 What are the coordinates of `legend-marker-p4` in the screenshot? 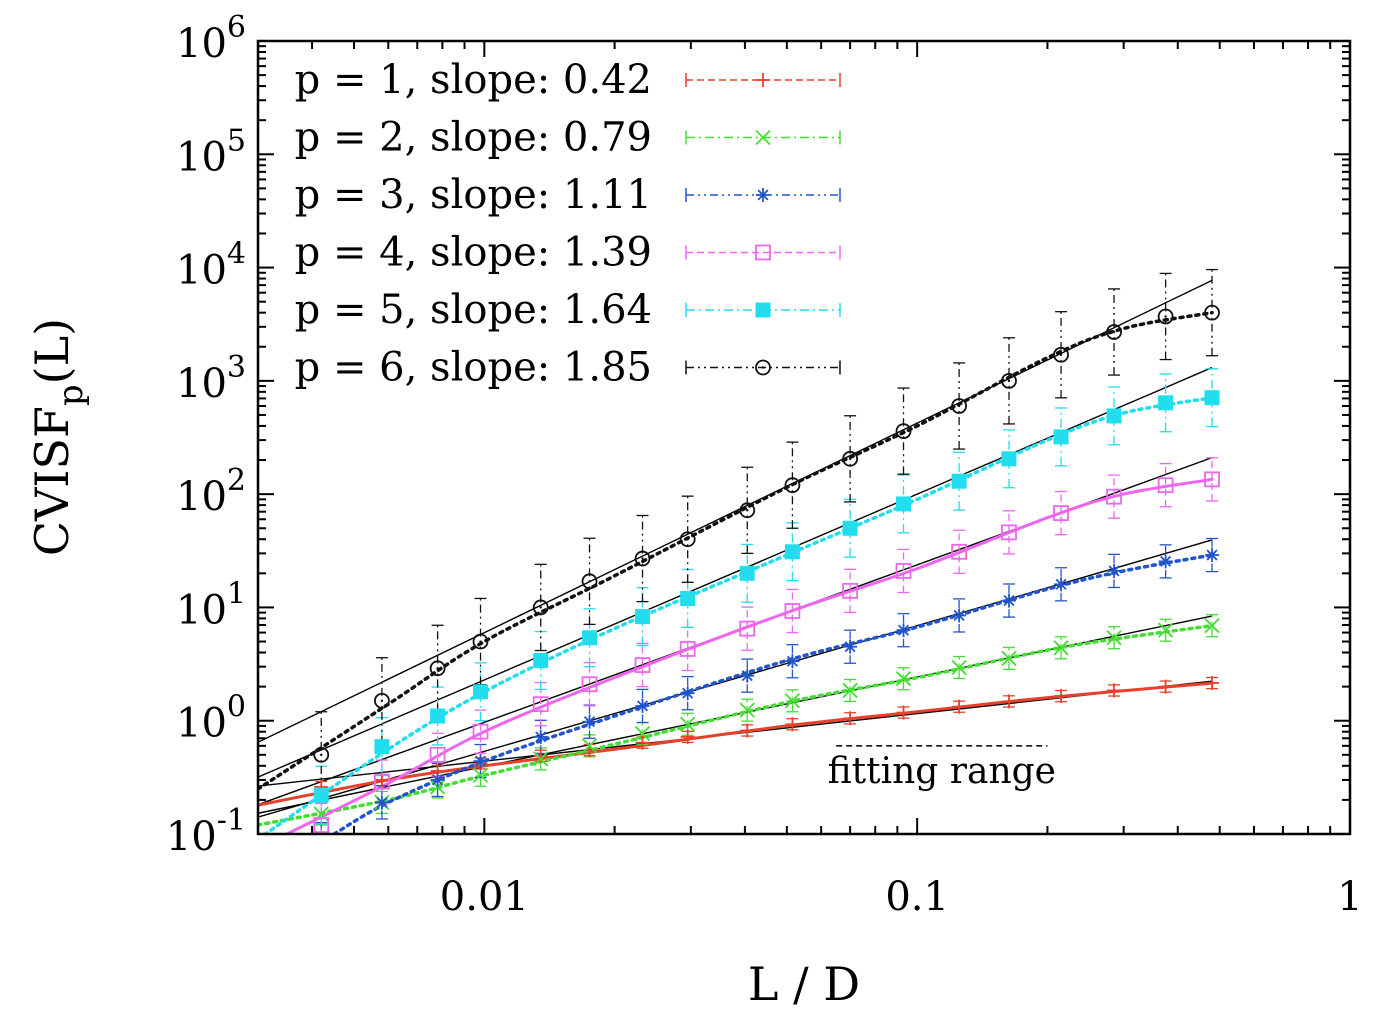 It's located at (763, 252).